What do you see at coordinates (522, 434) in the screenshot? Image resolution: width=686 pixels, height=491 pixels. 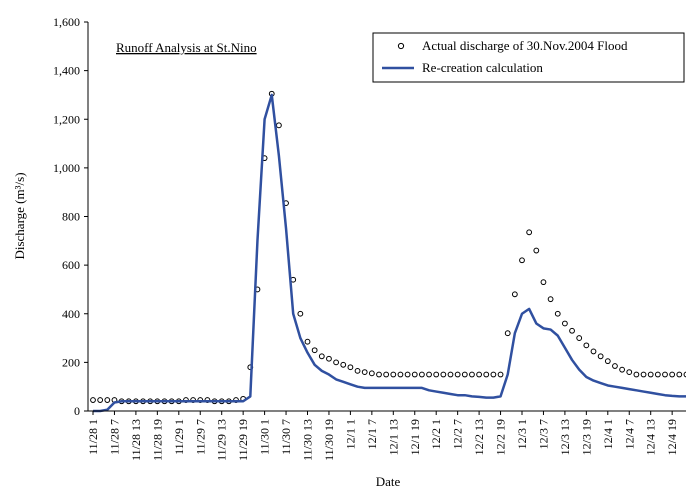 I see `x-tick-label: 12/3 1` at bounding box center [522, 434].